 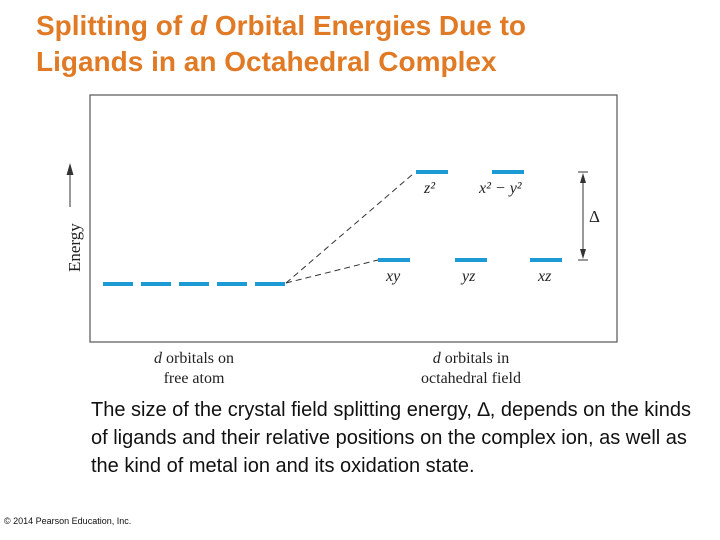 I want to click on delta-indicator: Δ, so click(x=589, y=216).